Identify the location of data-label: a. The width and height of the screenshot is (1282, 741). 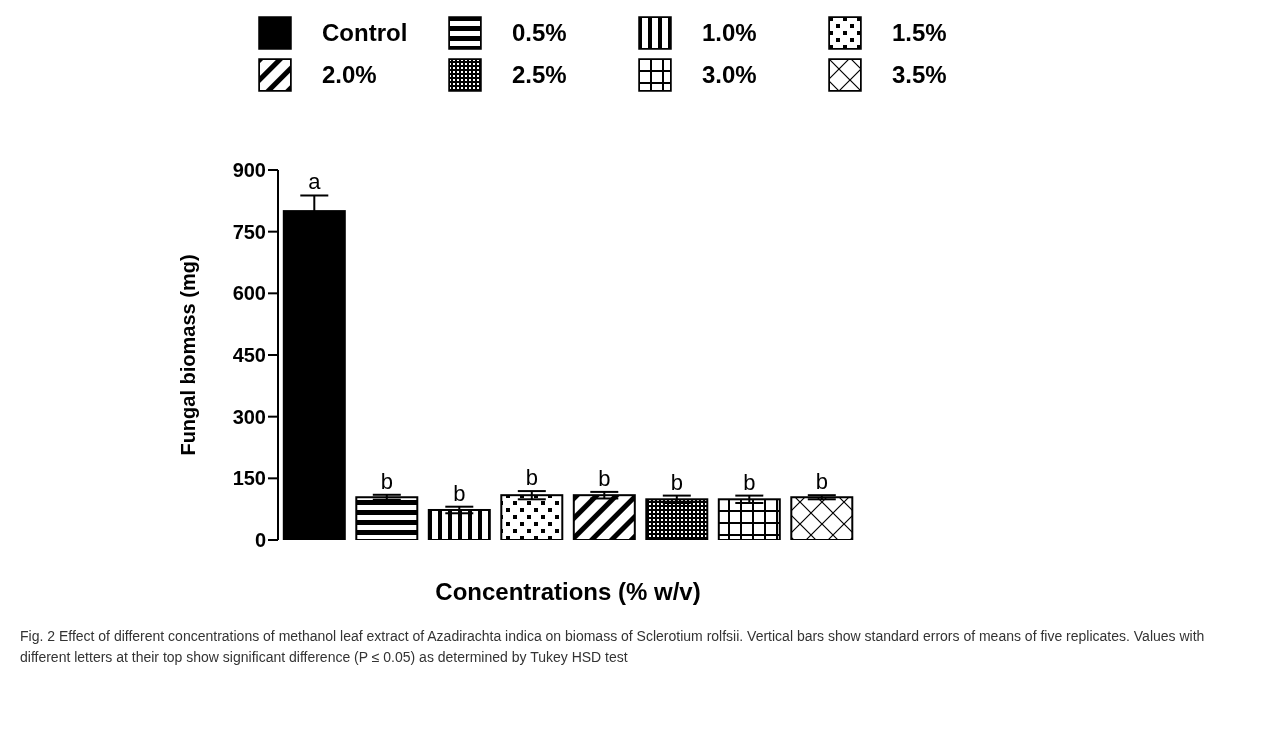
(315, 182).